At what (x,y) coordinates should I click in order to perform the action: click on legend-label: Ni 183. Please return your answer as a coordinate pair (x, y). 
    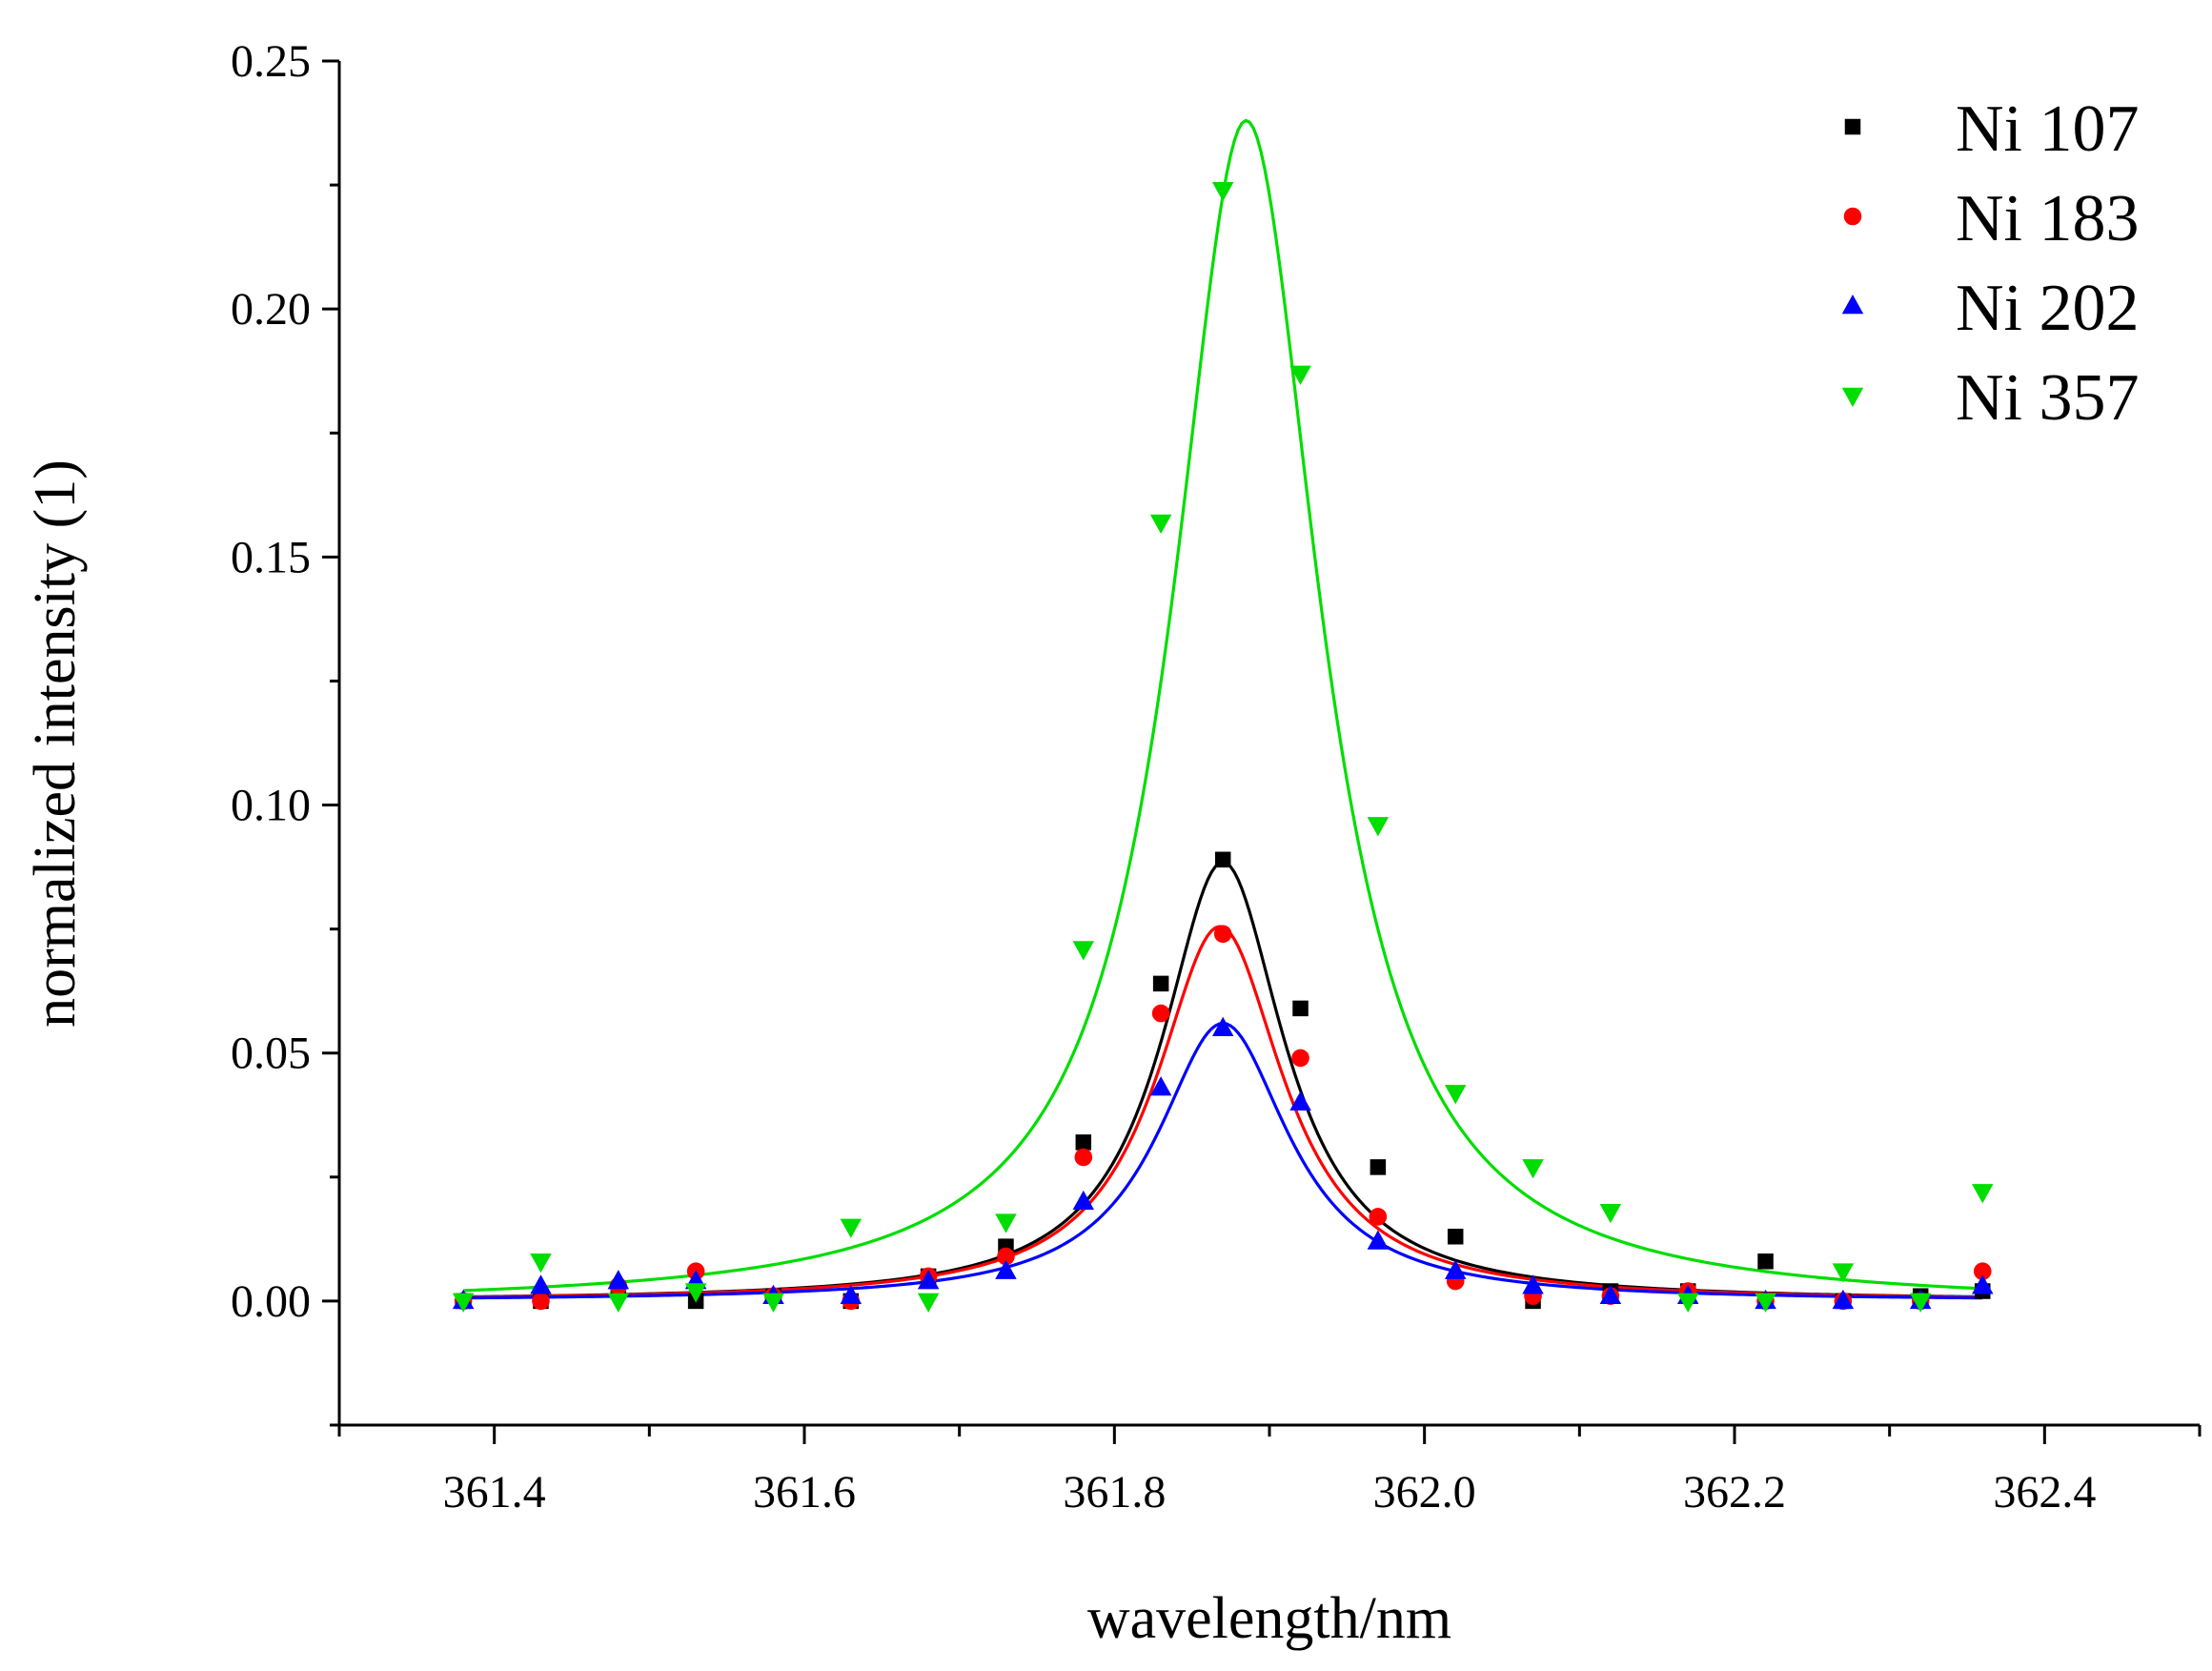
    Looking at the image, I should click on (2048, 219).